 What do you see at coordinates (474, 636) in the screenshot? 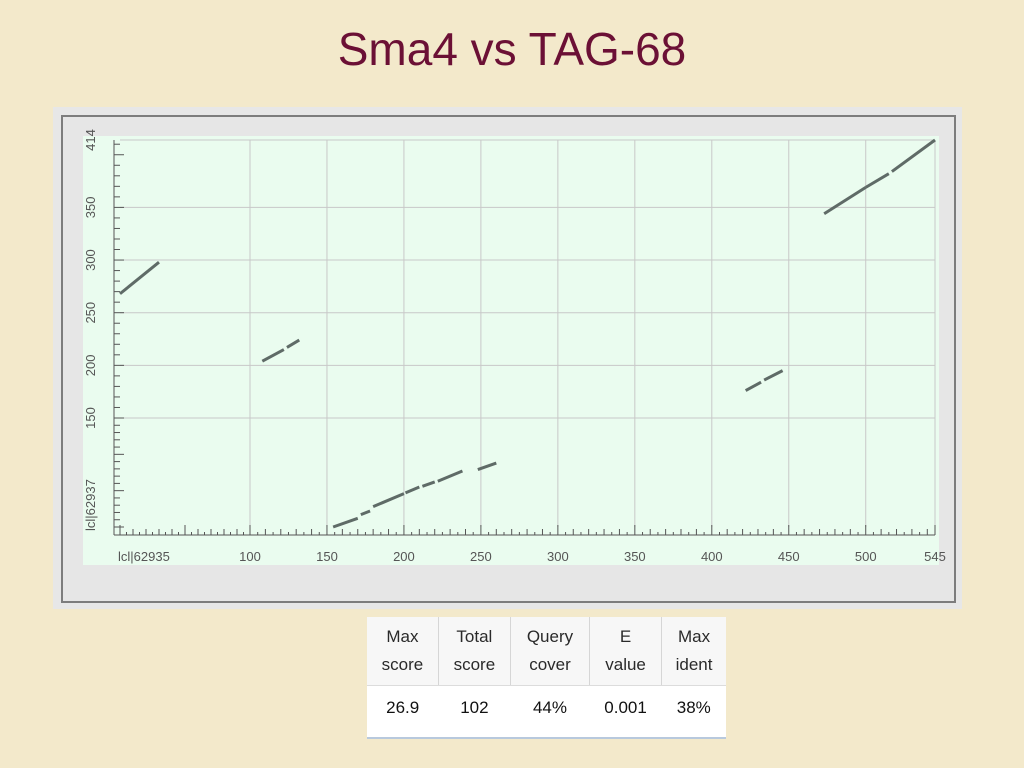
I see `header-total-score-line1: Total` at bounding box center [474, 636].